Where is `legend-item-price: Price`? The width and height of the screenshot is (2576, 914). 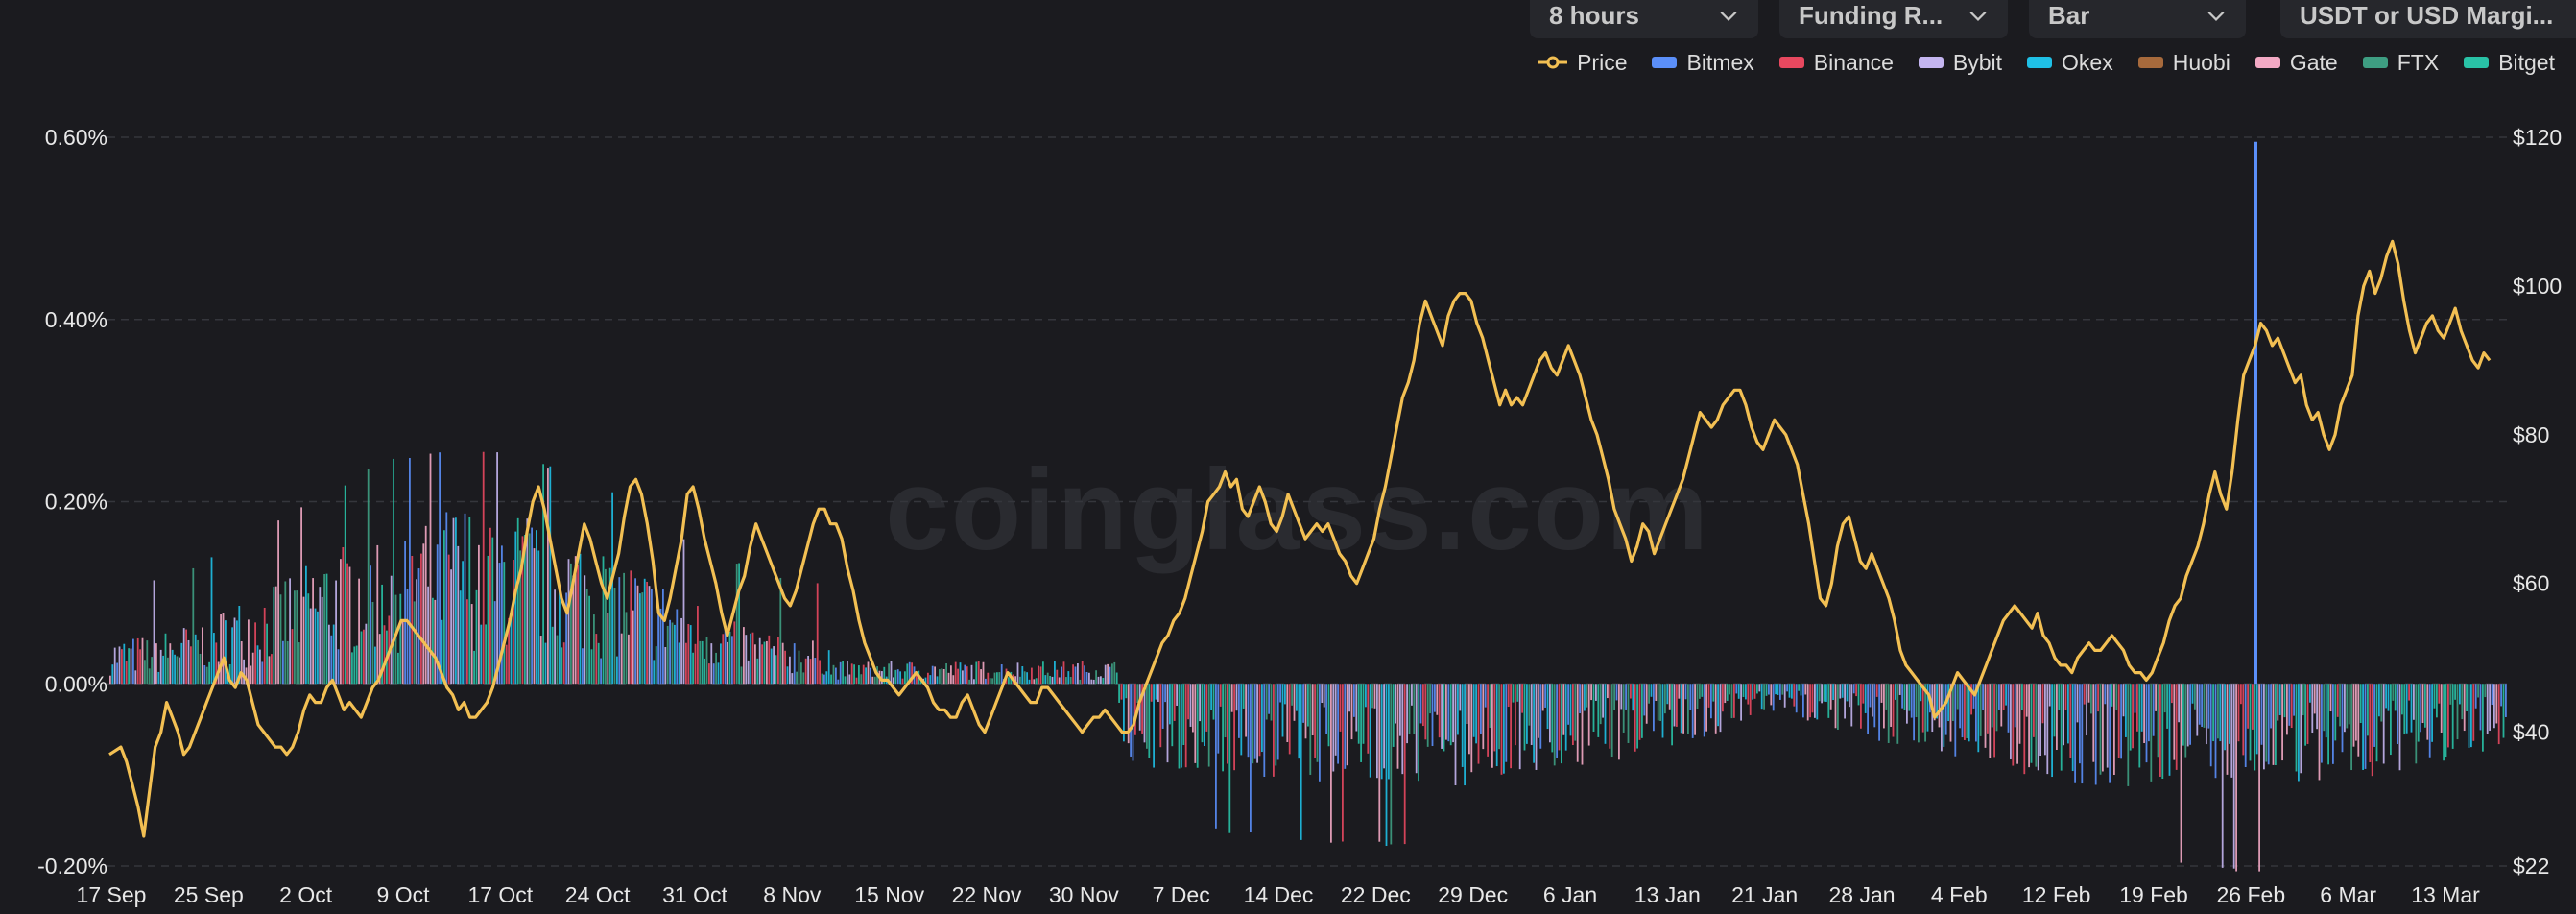
legend-item-price: Price is located at coordinates (1582, 63).